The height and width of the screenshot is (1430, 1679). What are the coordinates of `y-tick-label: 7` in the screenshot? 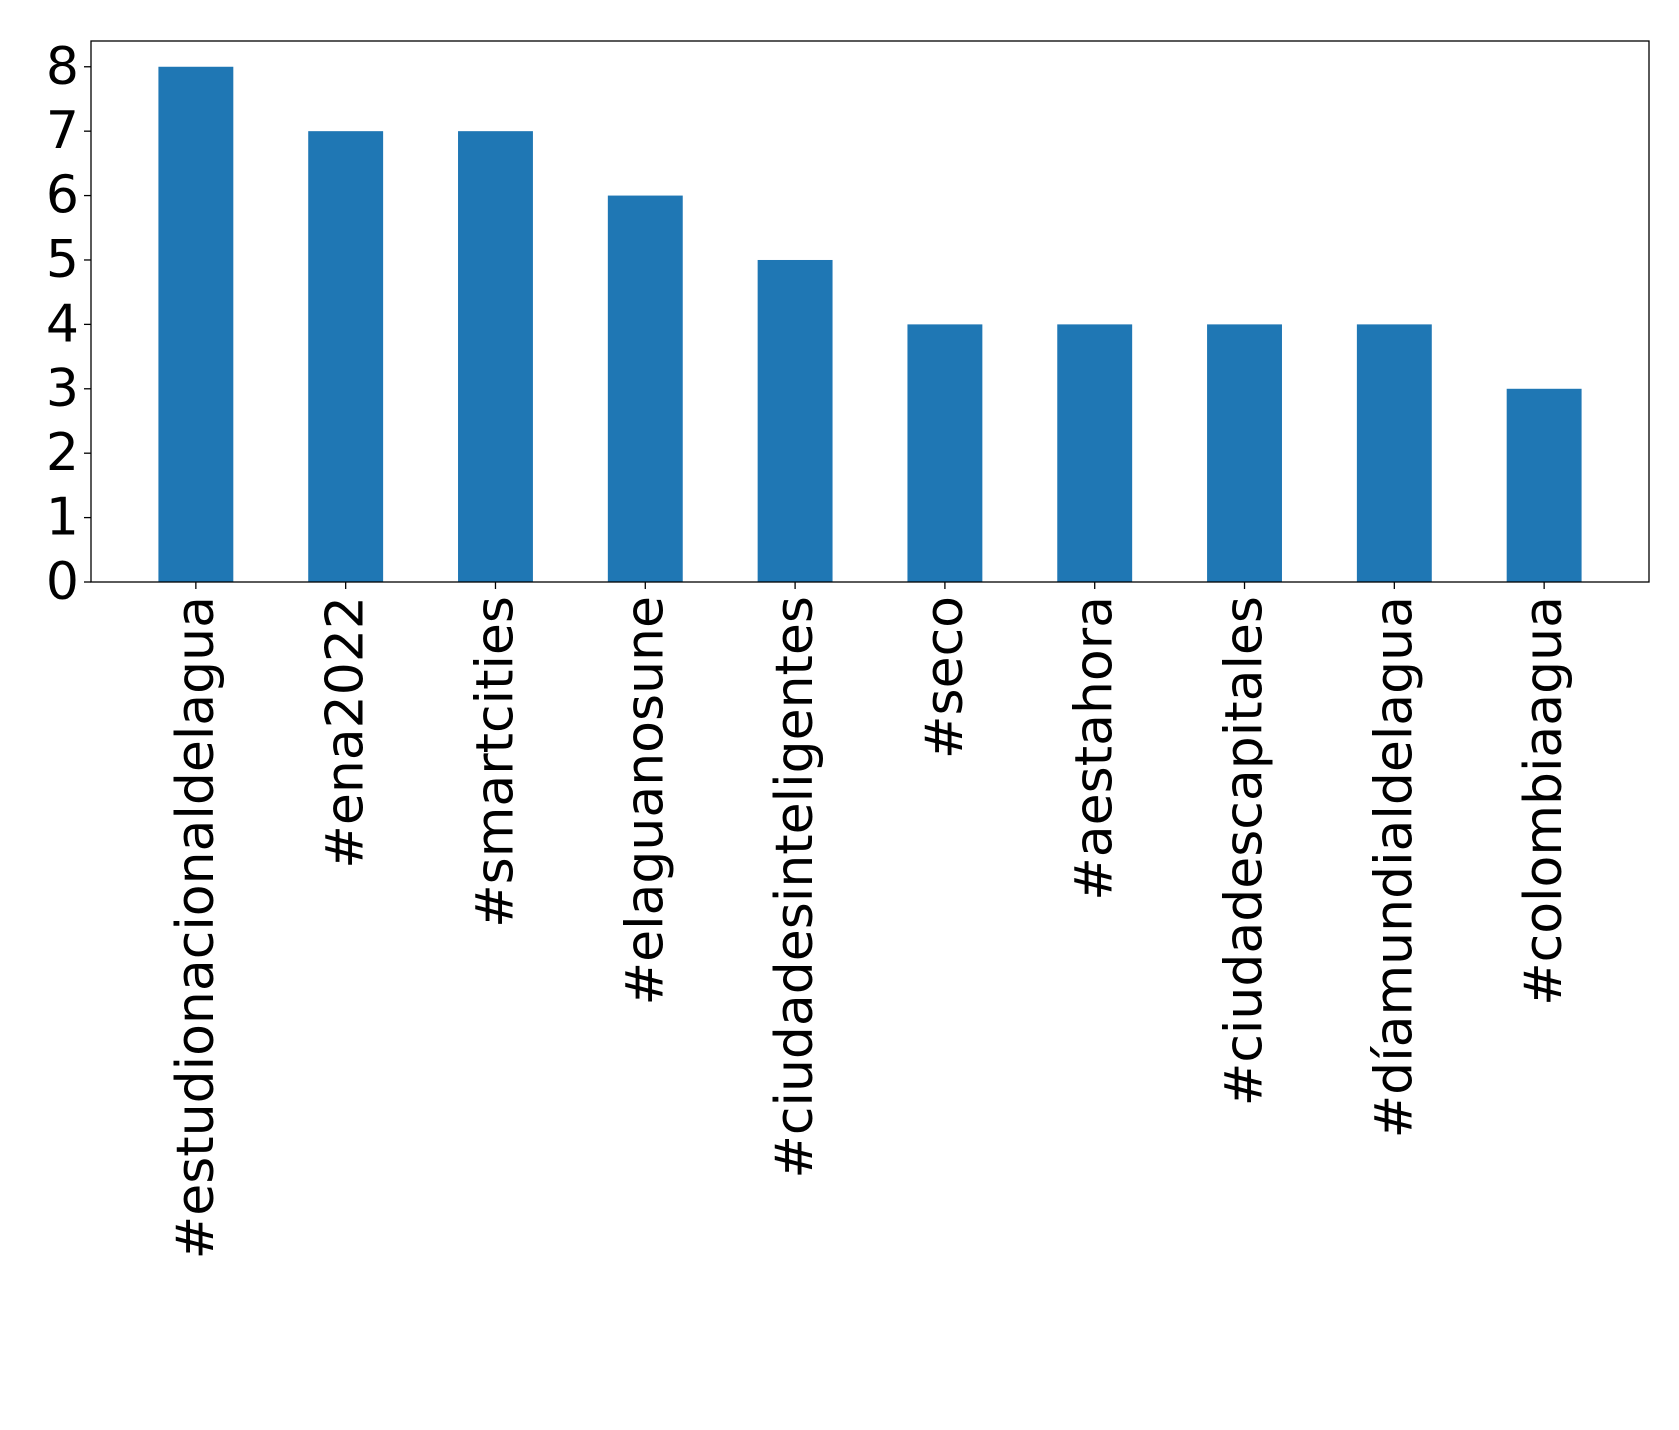 It's located at (62, 131).